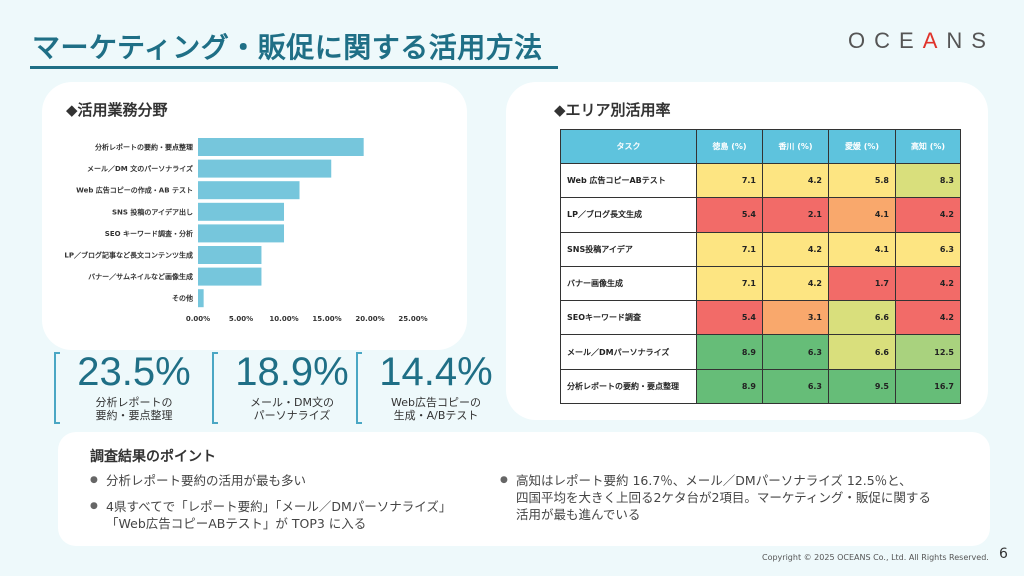 Image resolution: width=1024 pixels, height=576 pixels. Describe the element at coordinates (612, 110) in the screenshot. I see `area-usage-heading: ◆エリア別活用率` at that location.